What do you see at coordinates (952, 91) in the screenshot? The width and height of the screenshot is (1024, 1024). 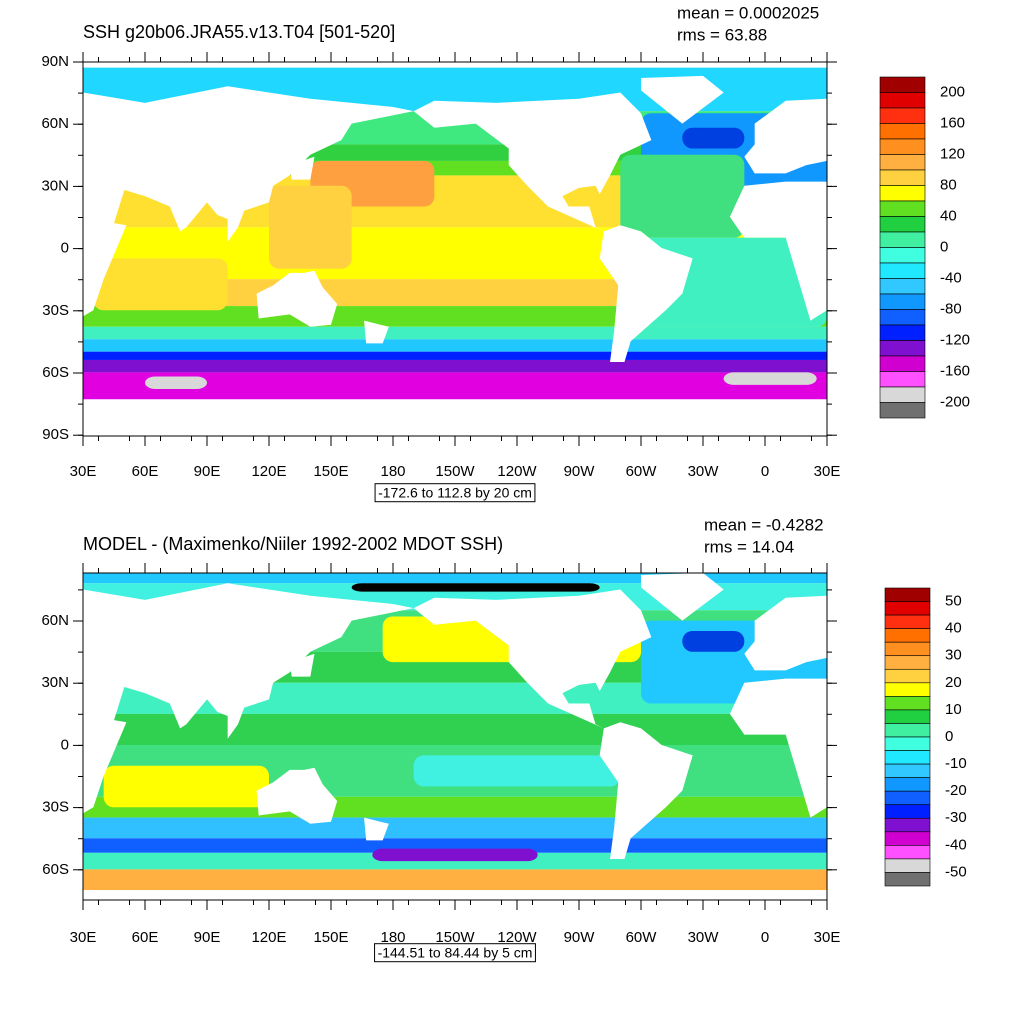 I see `colorbar-label: 200` at bounding box center [952, 91].